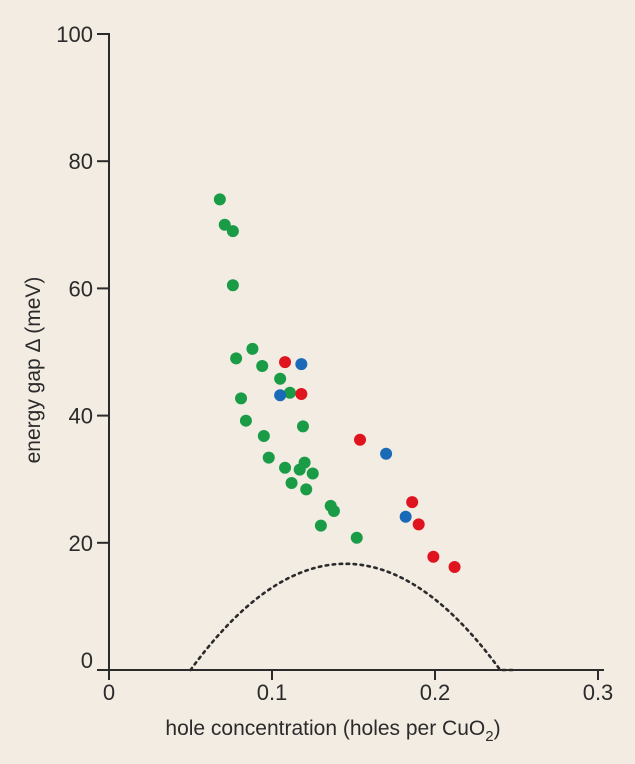  I want to click on x-axis-label-main: hole concentration (holes per CuO, so click(325, 728).